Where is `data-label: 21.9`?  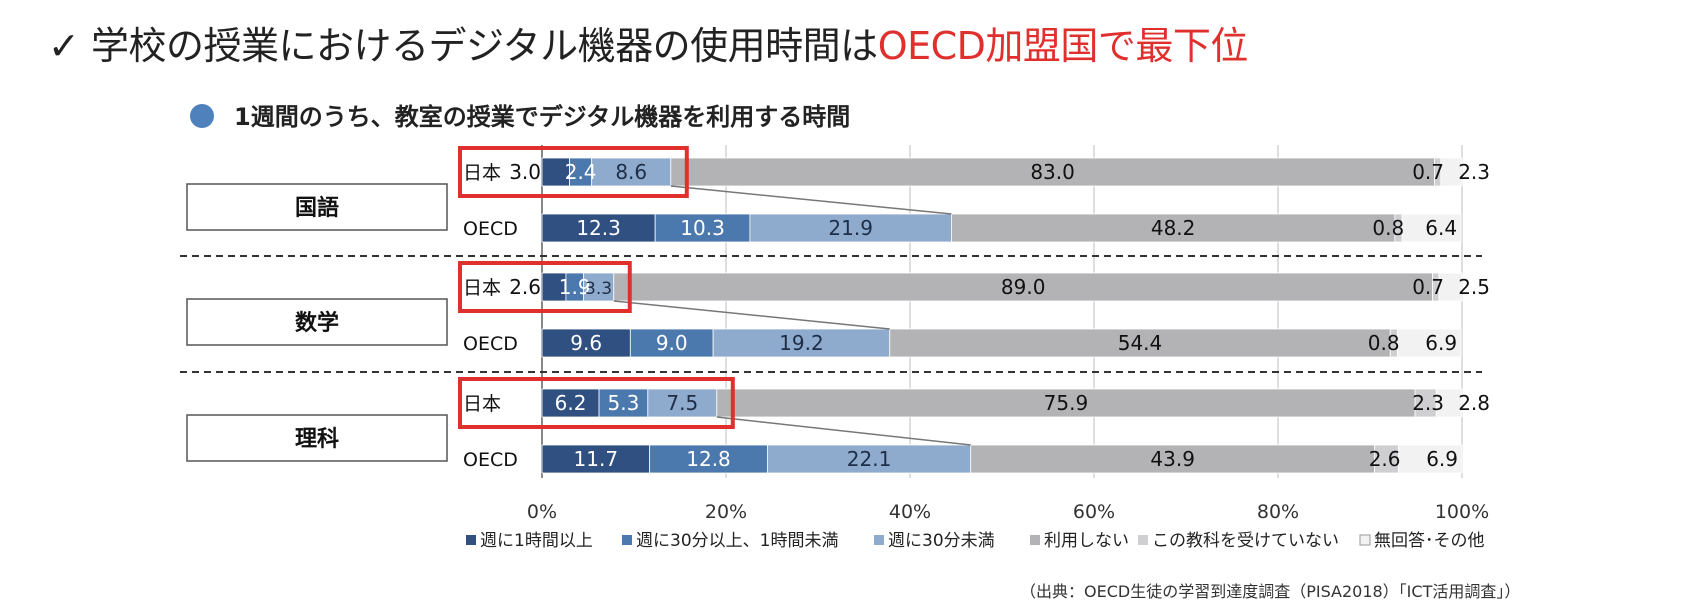 data-label: 21.9 is located at coordinates (850, 228).